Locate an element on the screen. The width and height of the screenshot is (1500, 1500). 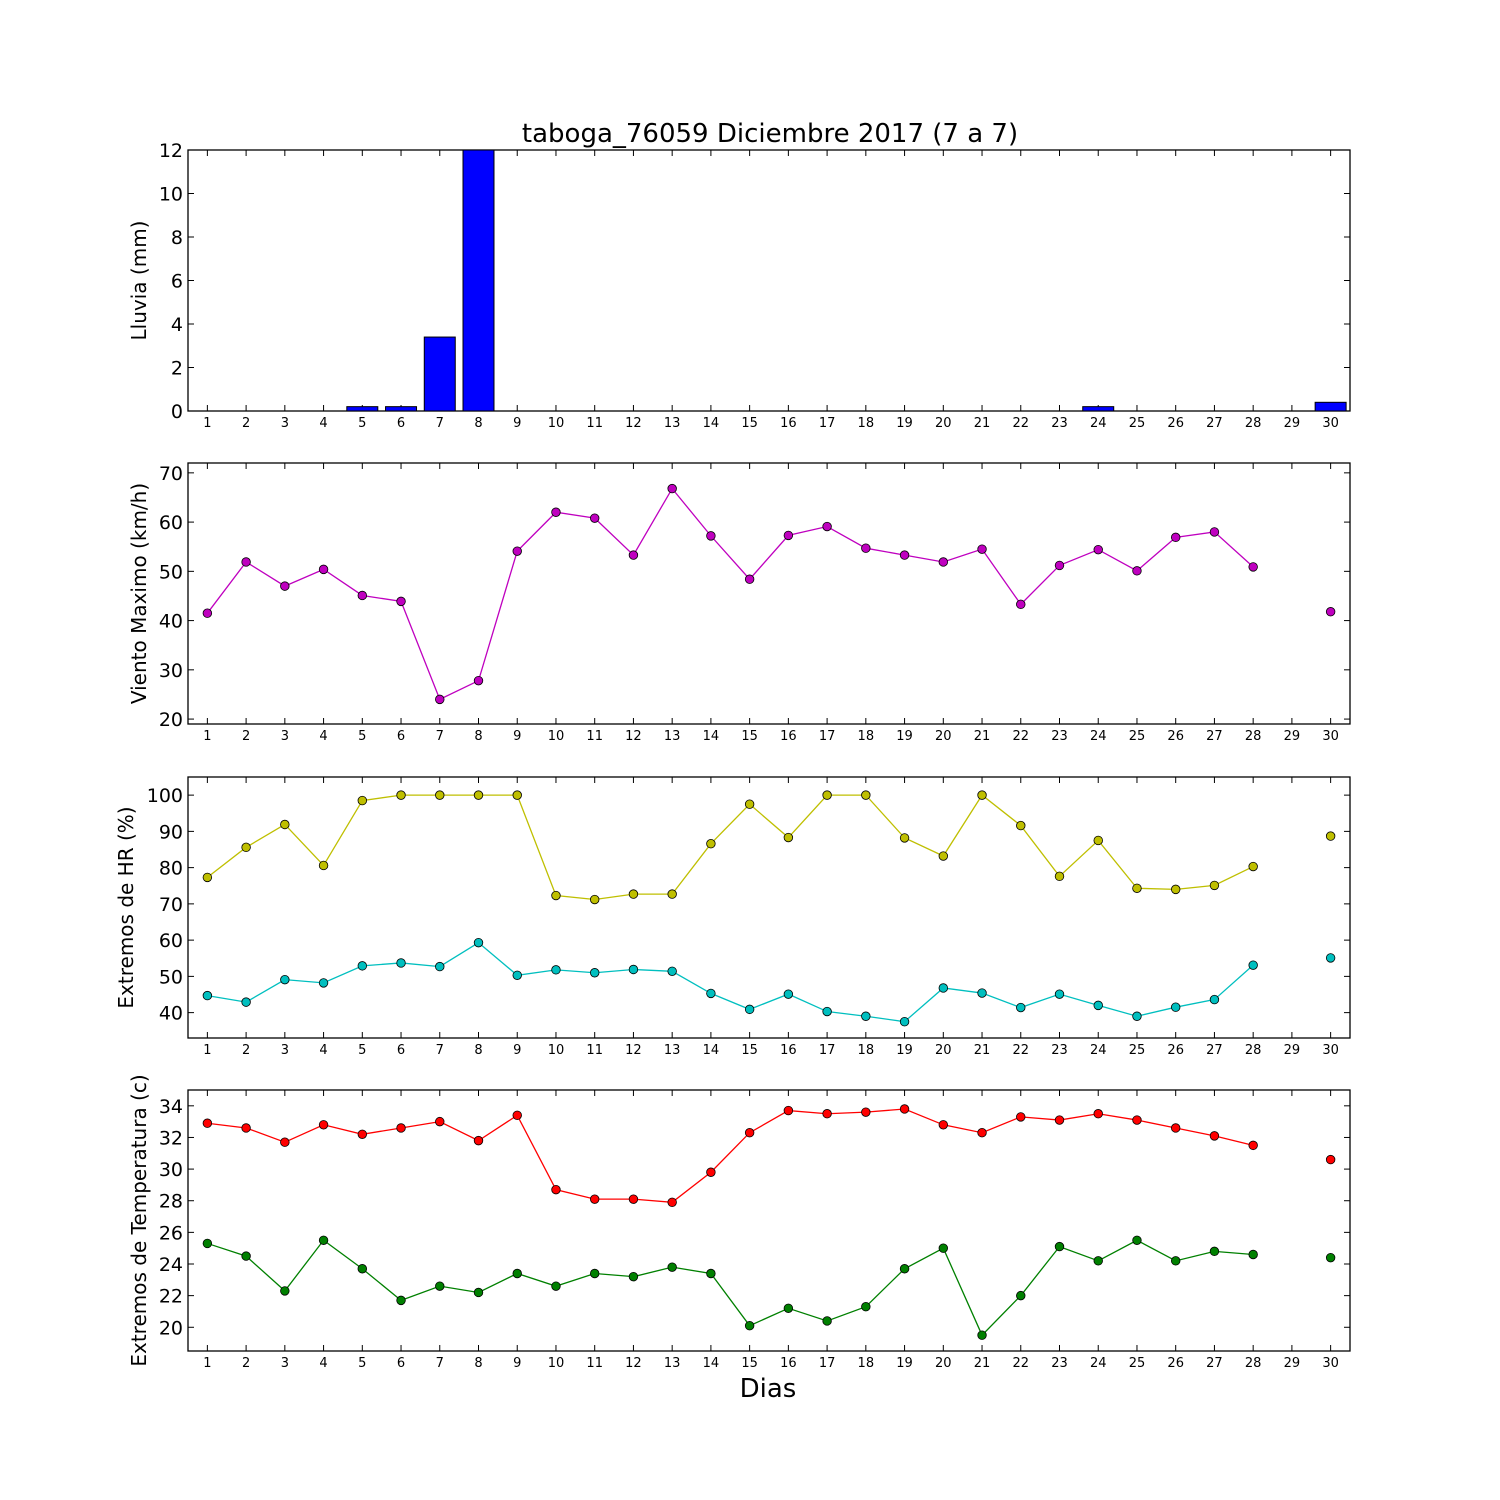
y-tick-label: 24 is located at coordinates (171, 1265).